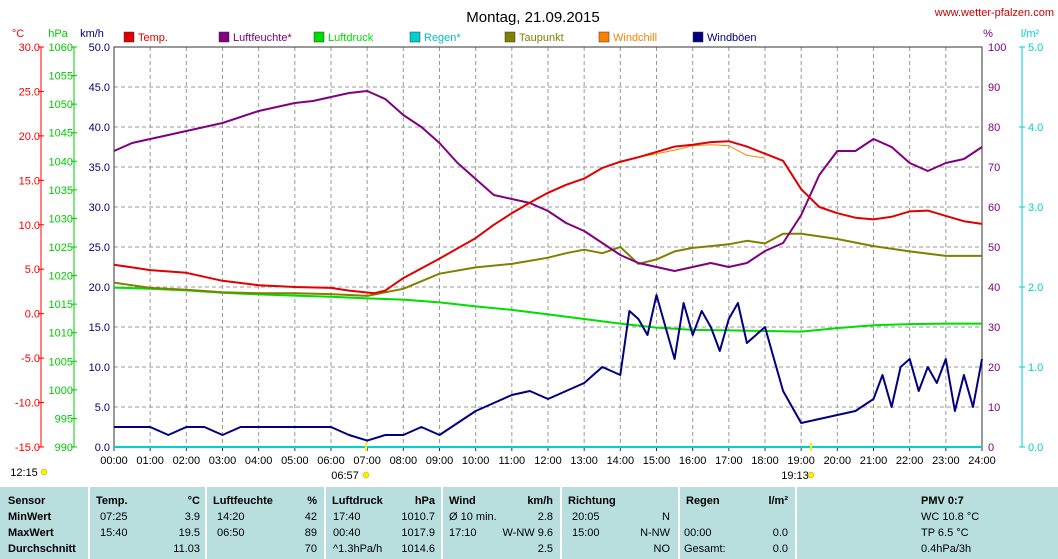 This screenshot has width=1058, height=559. What do you see at coordinates (666, 517) in the screenshot?
I see `stats-cell-dir-val: N` at bounding box center [666, 517].